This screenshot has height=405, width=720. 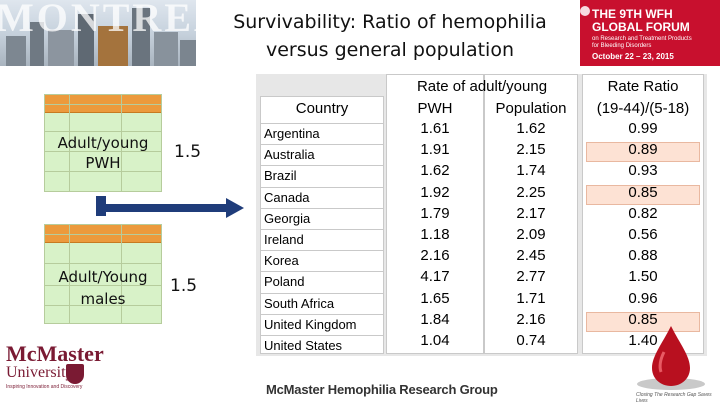 I want to click on ratio-cell: 0.82, so click(x=643, y=213).